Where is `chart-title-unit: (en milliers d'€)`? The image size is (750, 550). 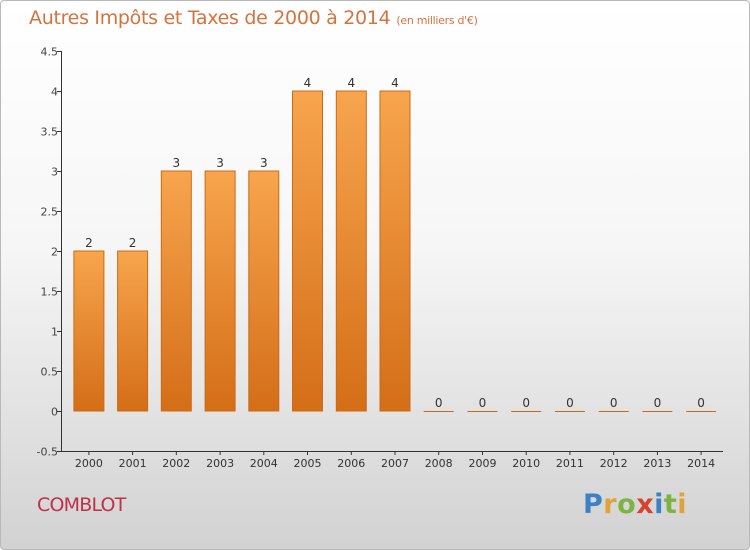 chart-title-unit: (en milliers d'€) is located at coordinates (437, 20).